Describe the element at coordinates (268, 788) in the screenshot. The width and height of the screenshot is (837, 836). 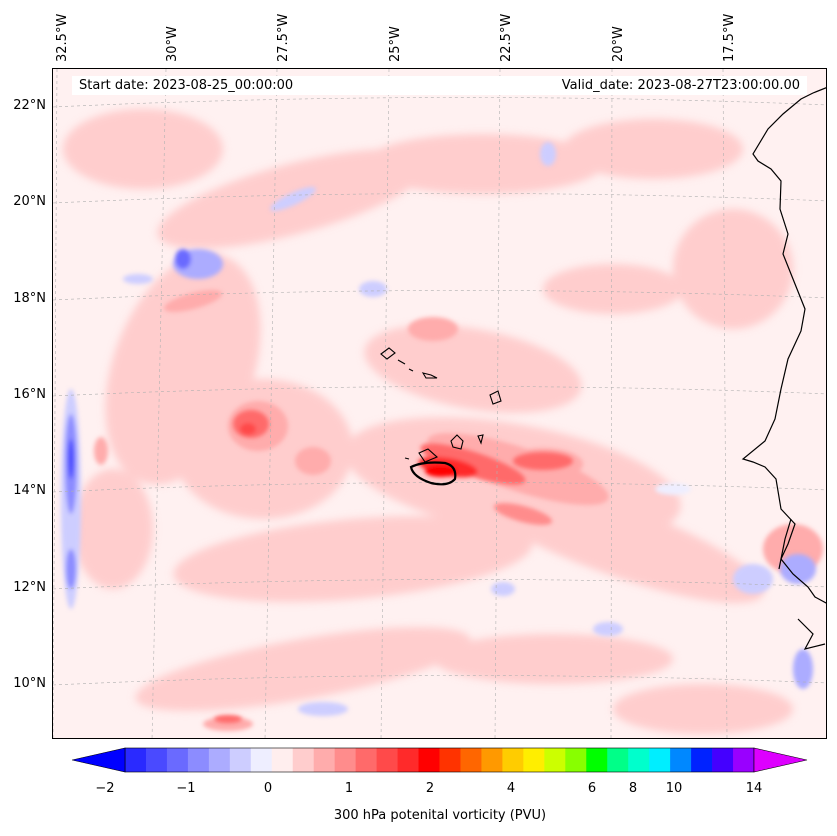
I see `colorbar-tick-0: 0` at that location.